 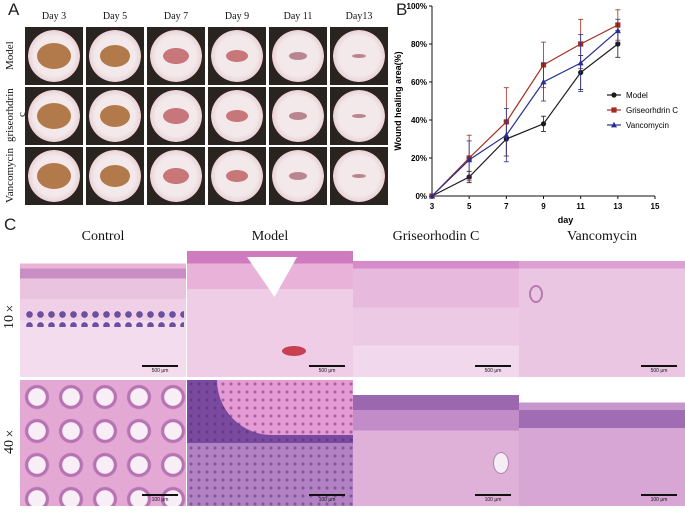 What do you see at coordinates (602, 236) in the screenshot?
I see `column-title-vancomycin: Vancomycin` at bounding box center [602, 236].